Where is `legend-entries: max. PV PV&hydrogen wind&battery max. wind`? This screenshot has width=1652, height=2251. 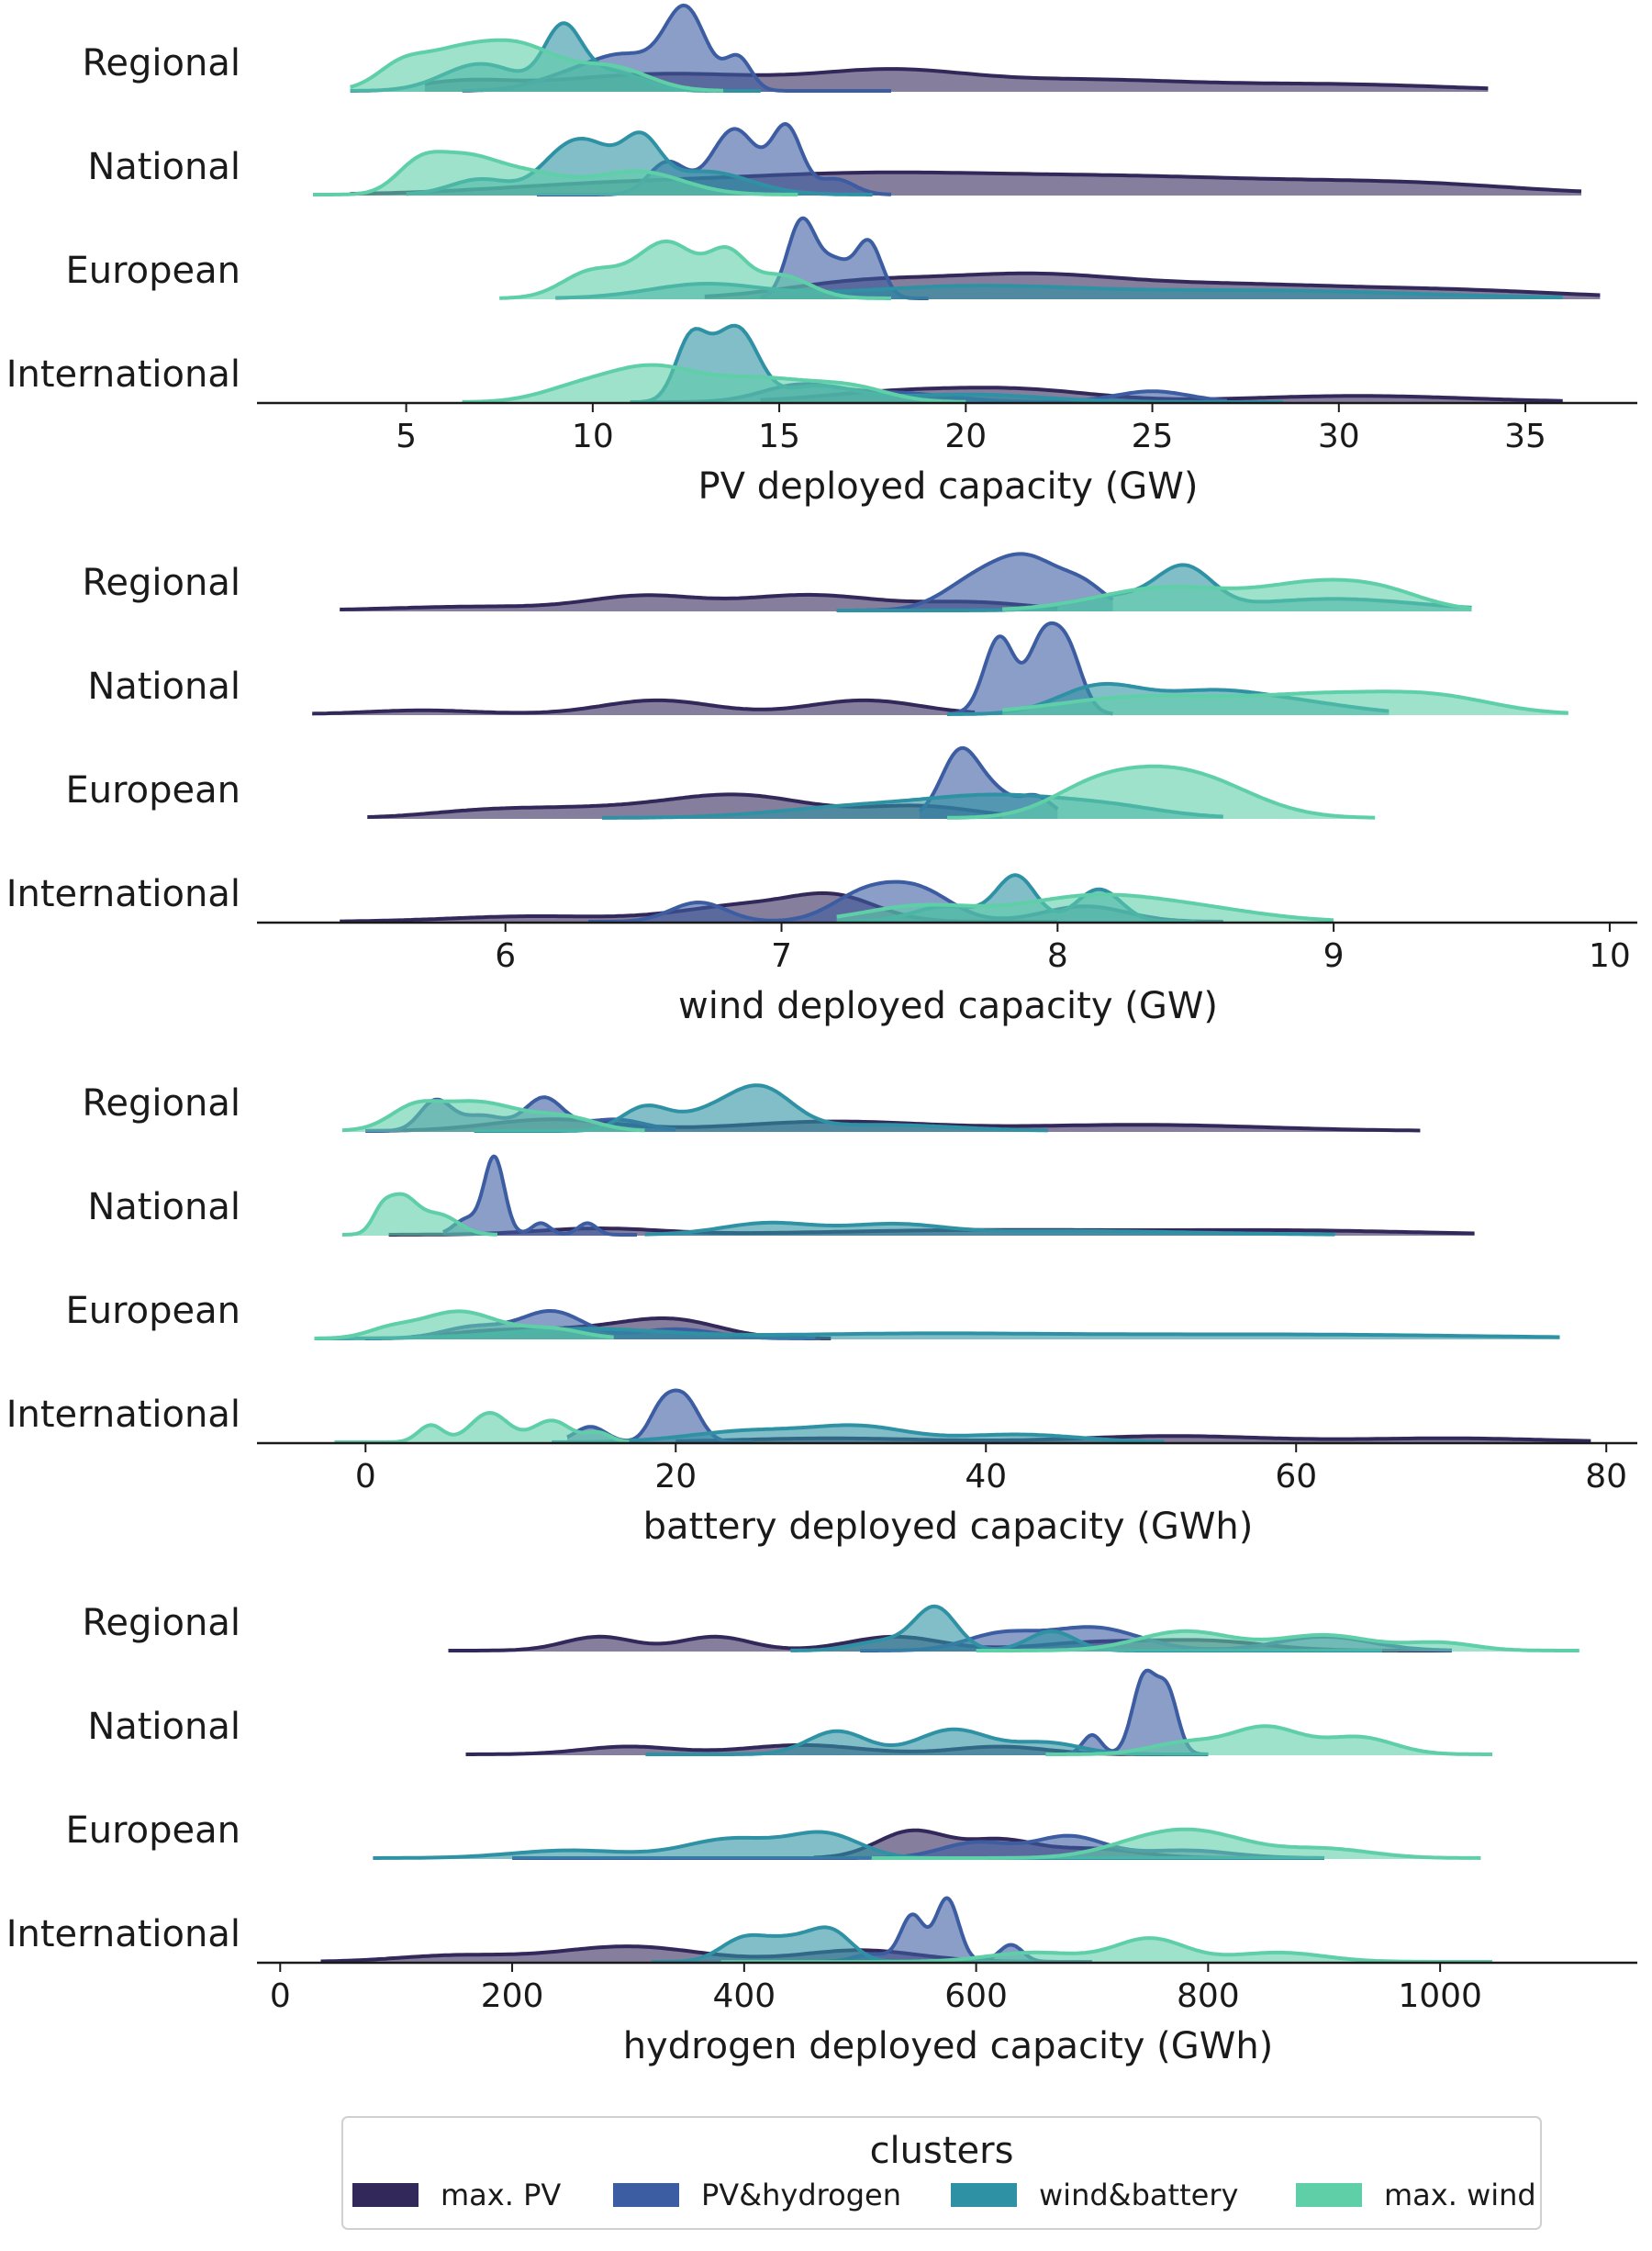
legend-entries: max. PV PV&hydrogen wind&battery max. wind is located at coordinates (944, 2195).